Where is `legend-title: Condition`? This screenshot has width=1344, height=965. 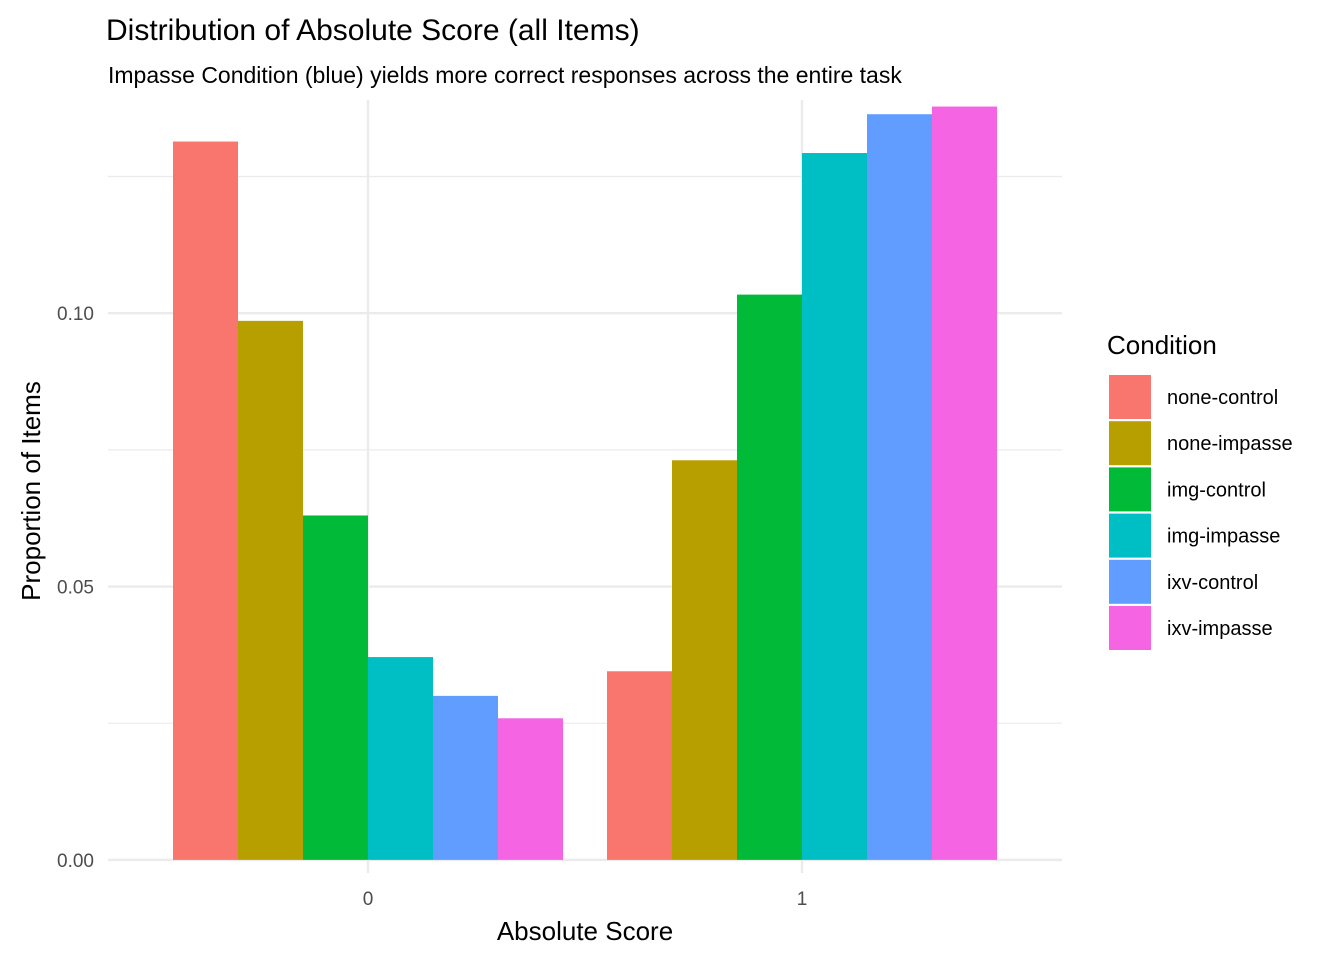
legend-title: Condition is located at coordinates (1162, 345).